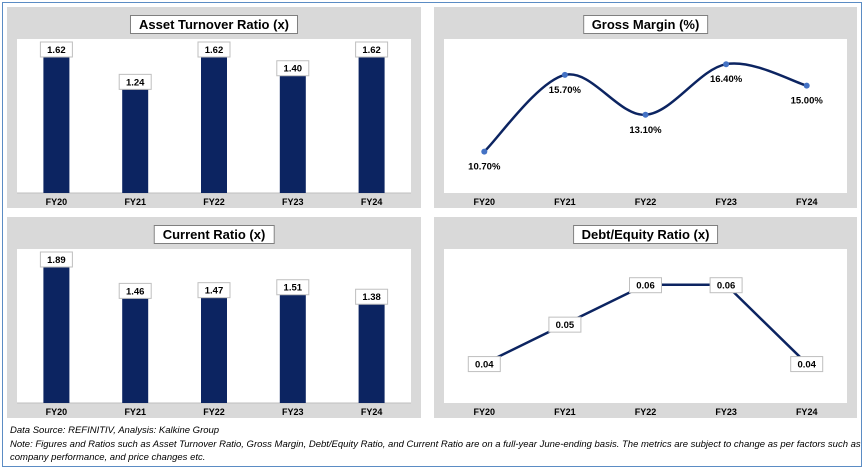  I want to click on asset-turnover-label-fy24: 1.62, so click(371, 50).